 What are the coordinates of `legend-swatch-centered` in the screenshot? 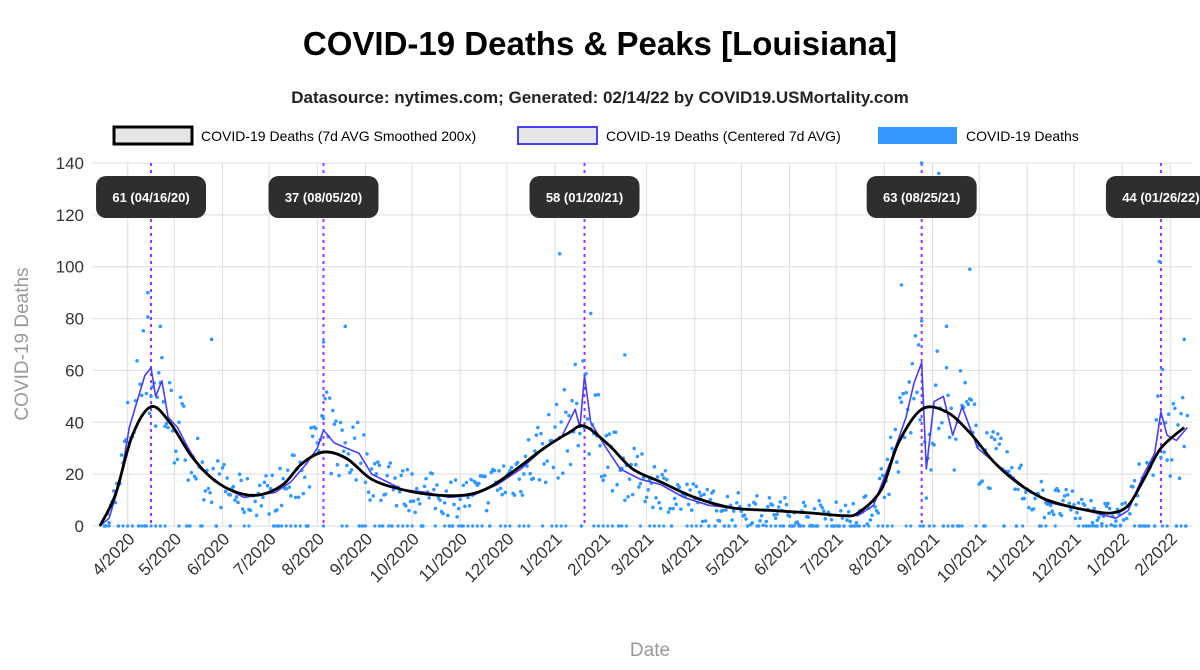 It's located at (557, 135).